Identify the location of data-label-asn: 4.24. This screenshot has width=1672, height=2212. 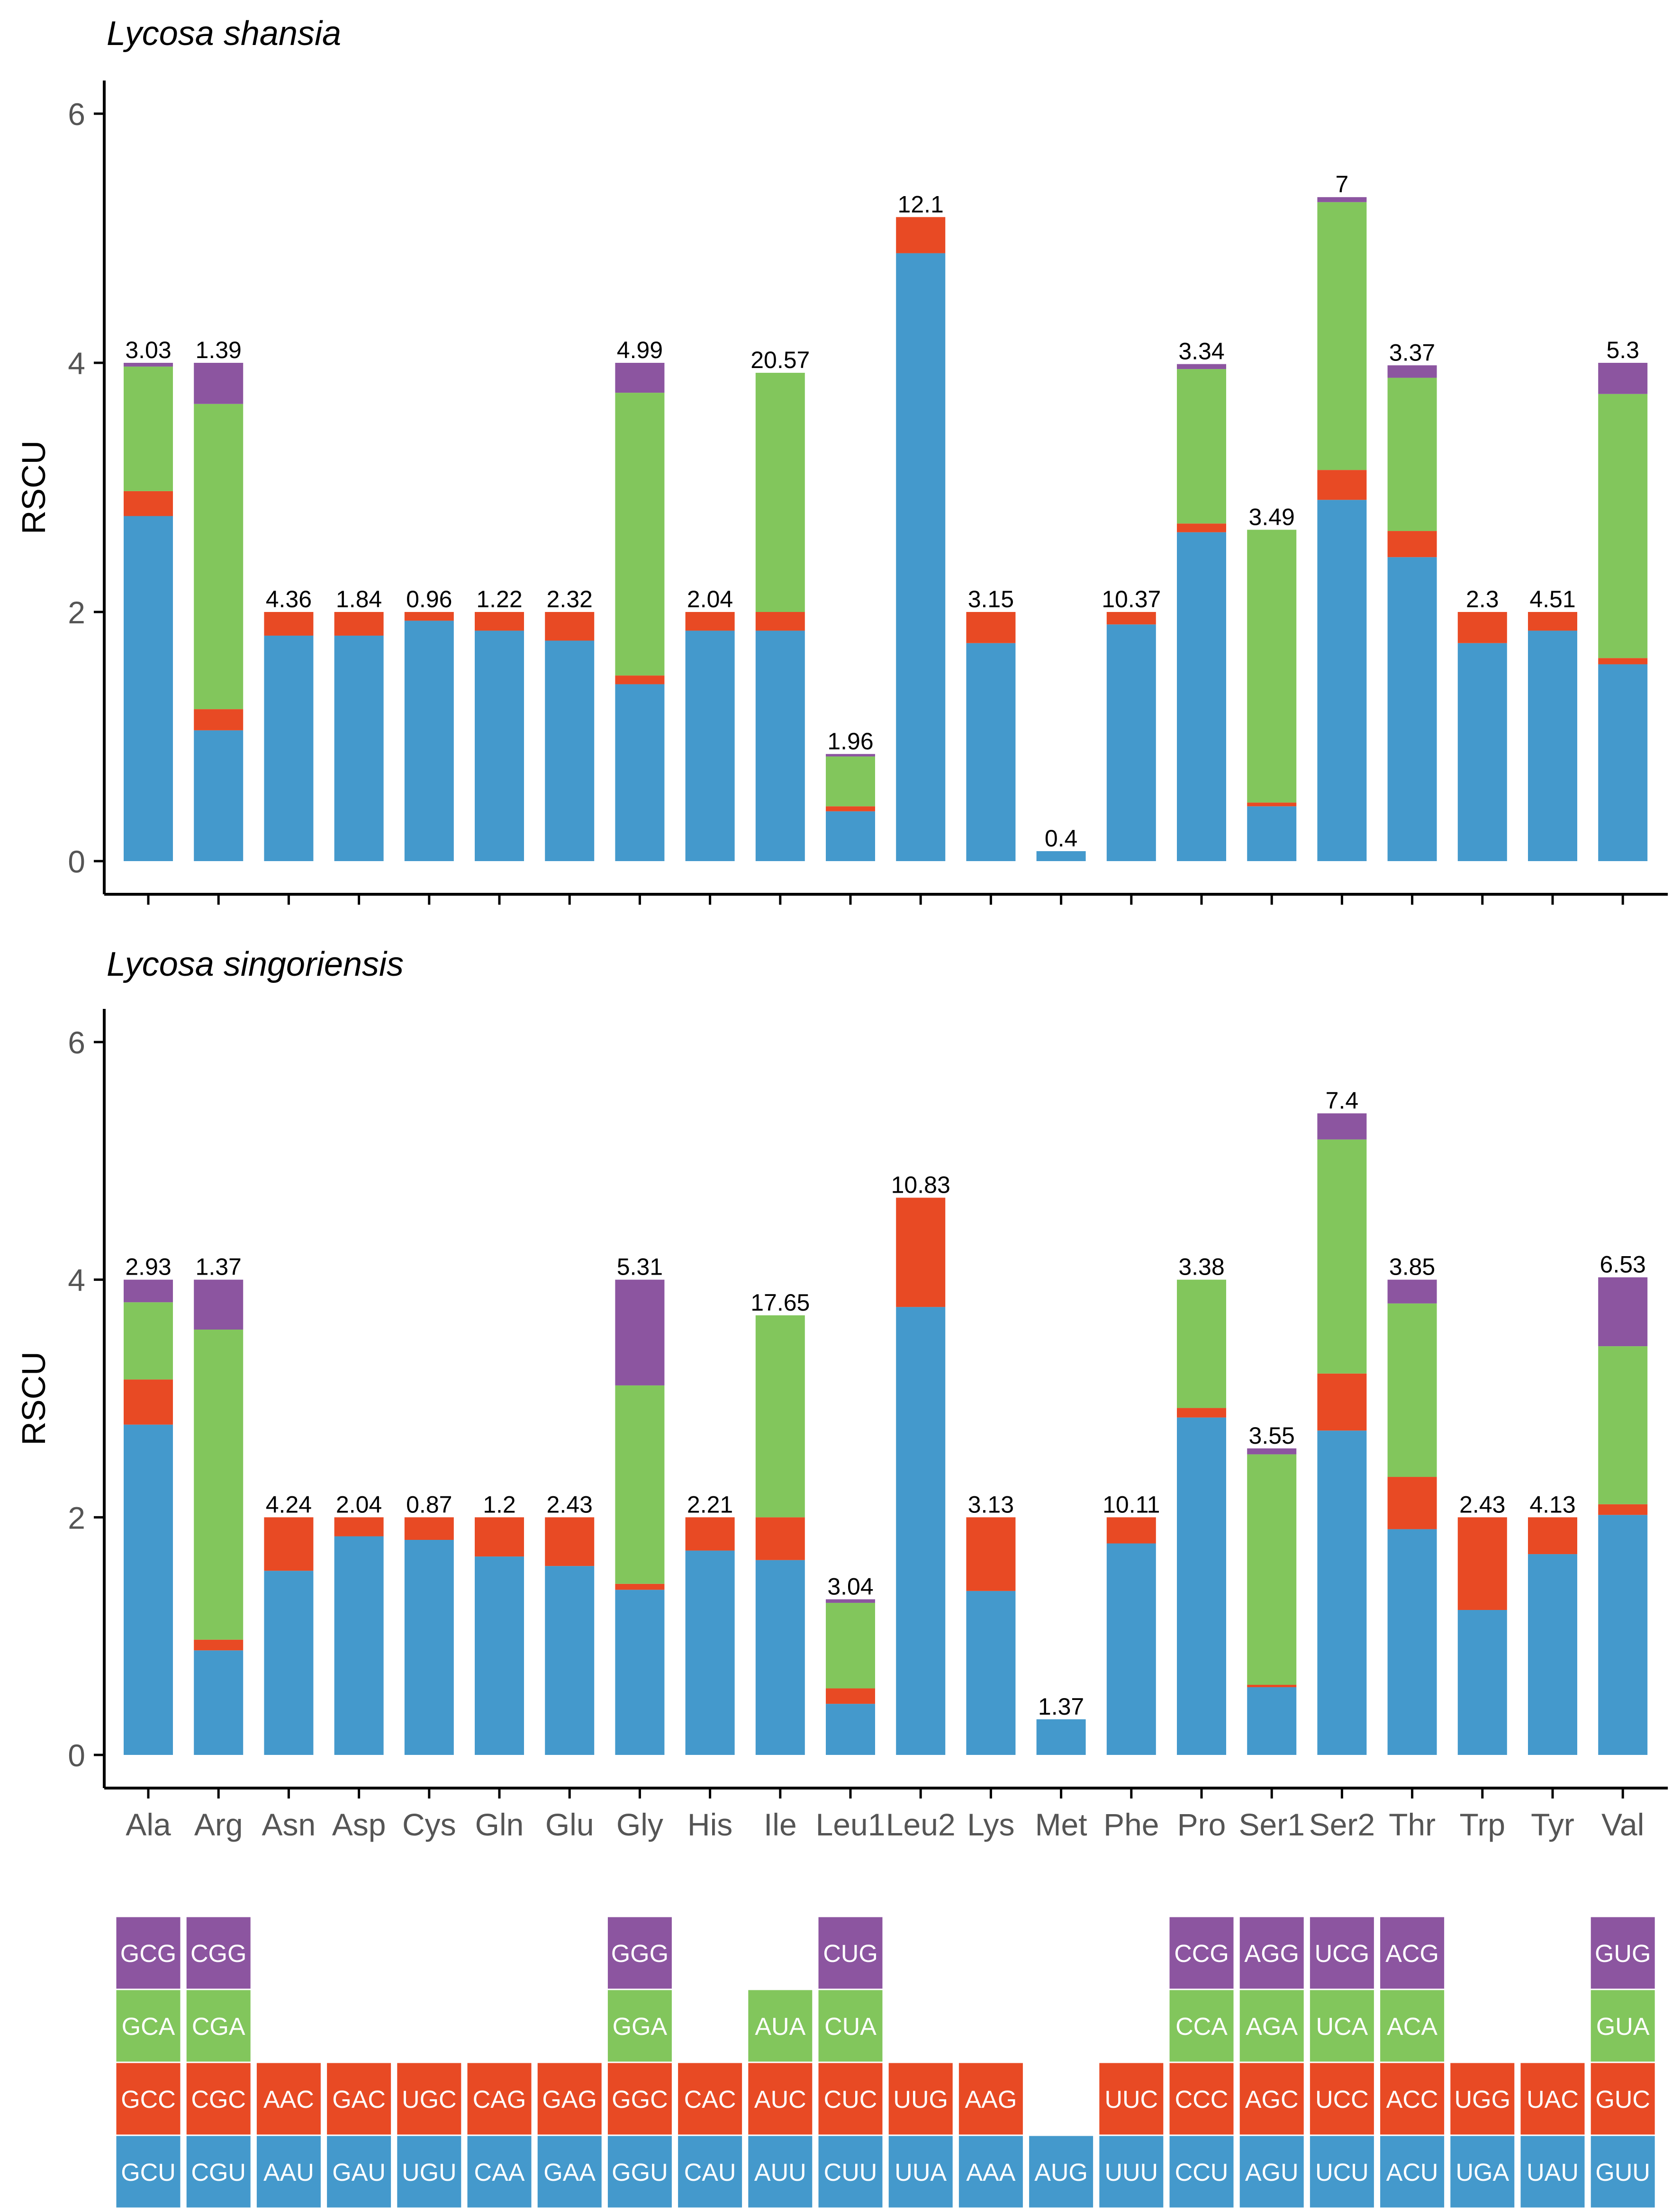
(289, 1505).